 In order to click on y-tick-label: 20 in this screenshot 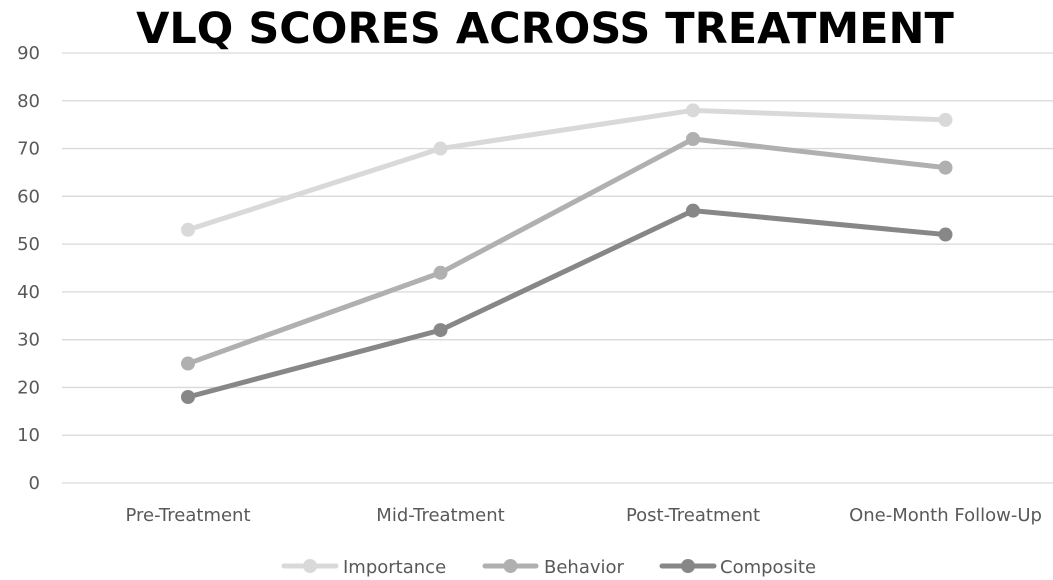, I will do `click(28, 387)`.